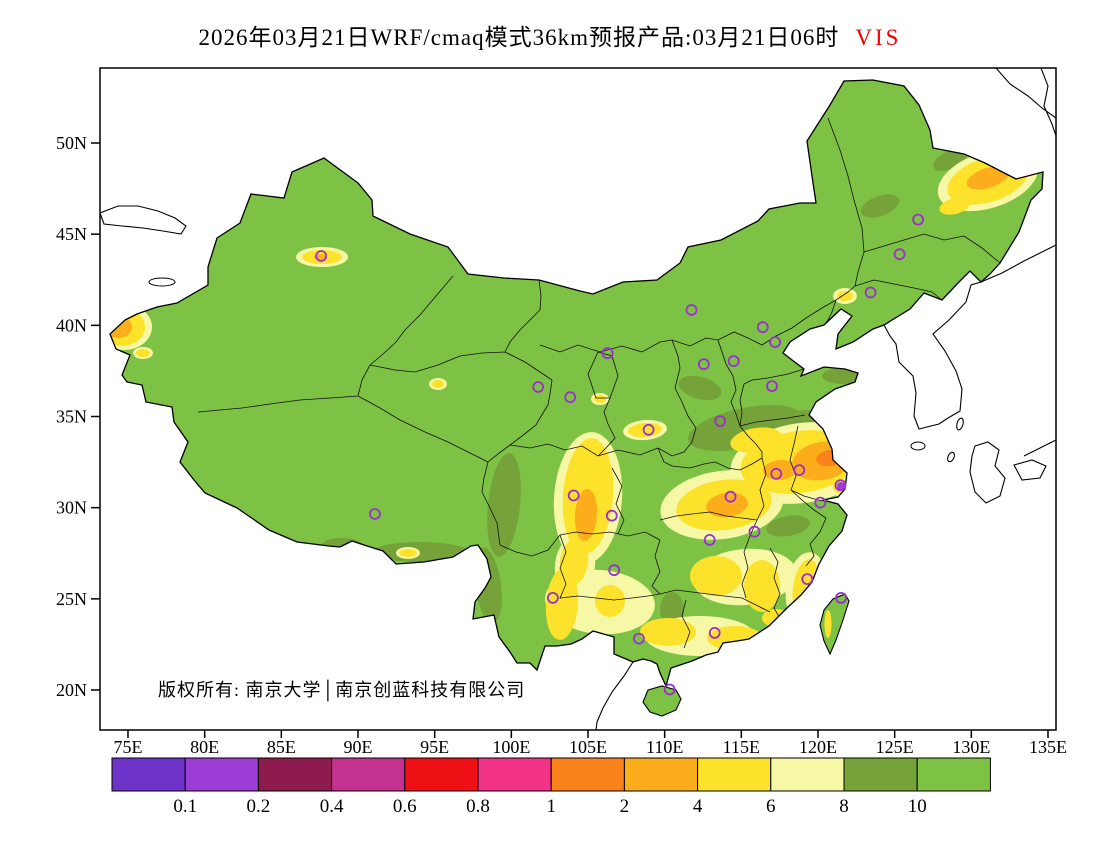  Describe the element at coordinates (625, 806) in the screenshot. I see `legend-boundary-label: 2` at that location.